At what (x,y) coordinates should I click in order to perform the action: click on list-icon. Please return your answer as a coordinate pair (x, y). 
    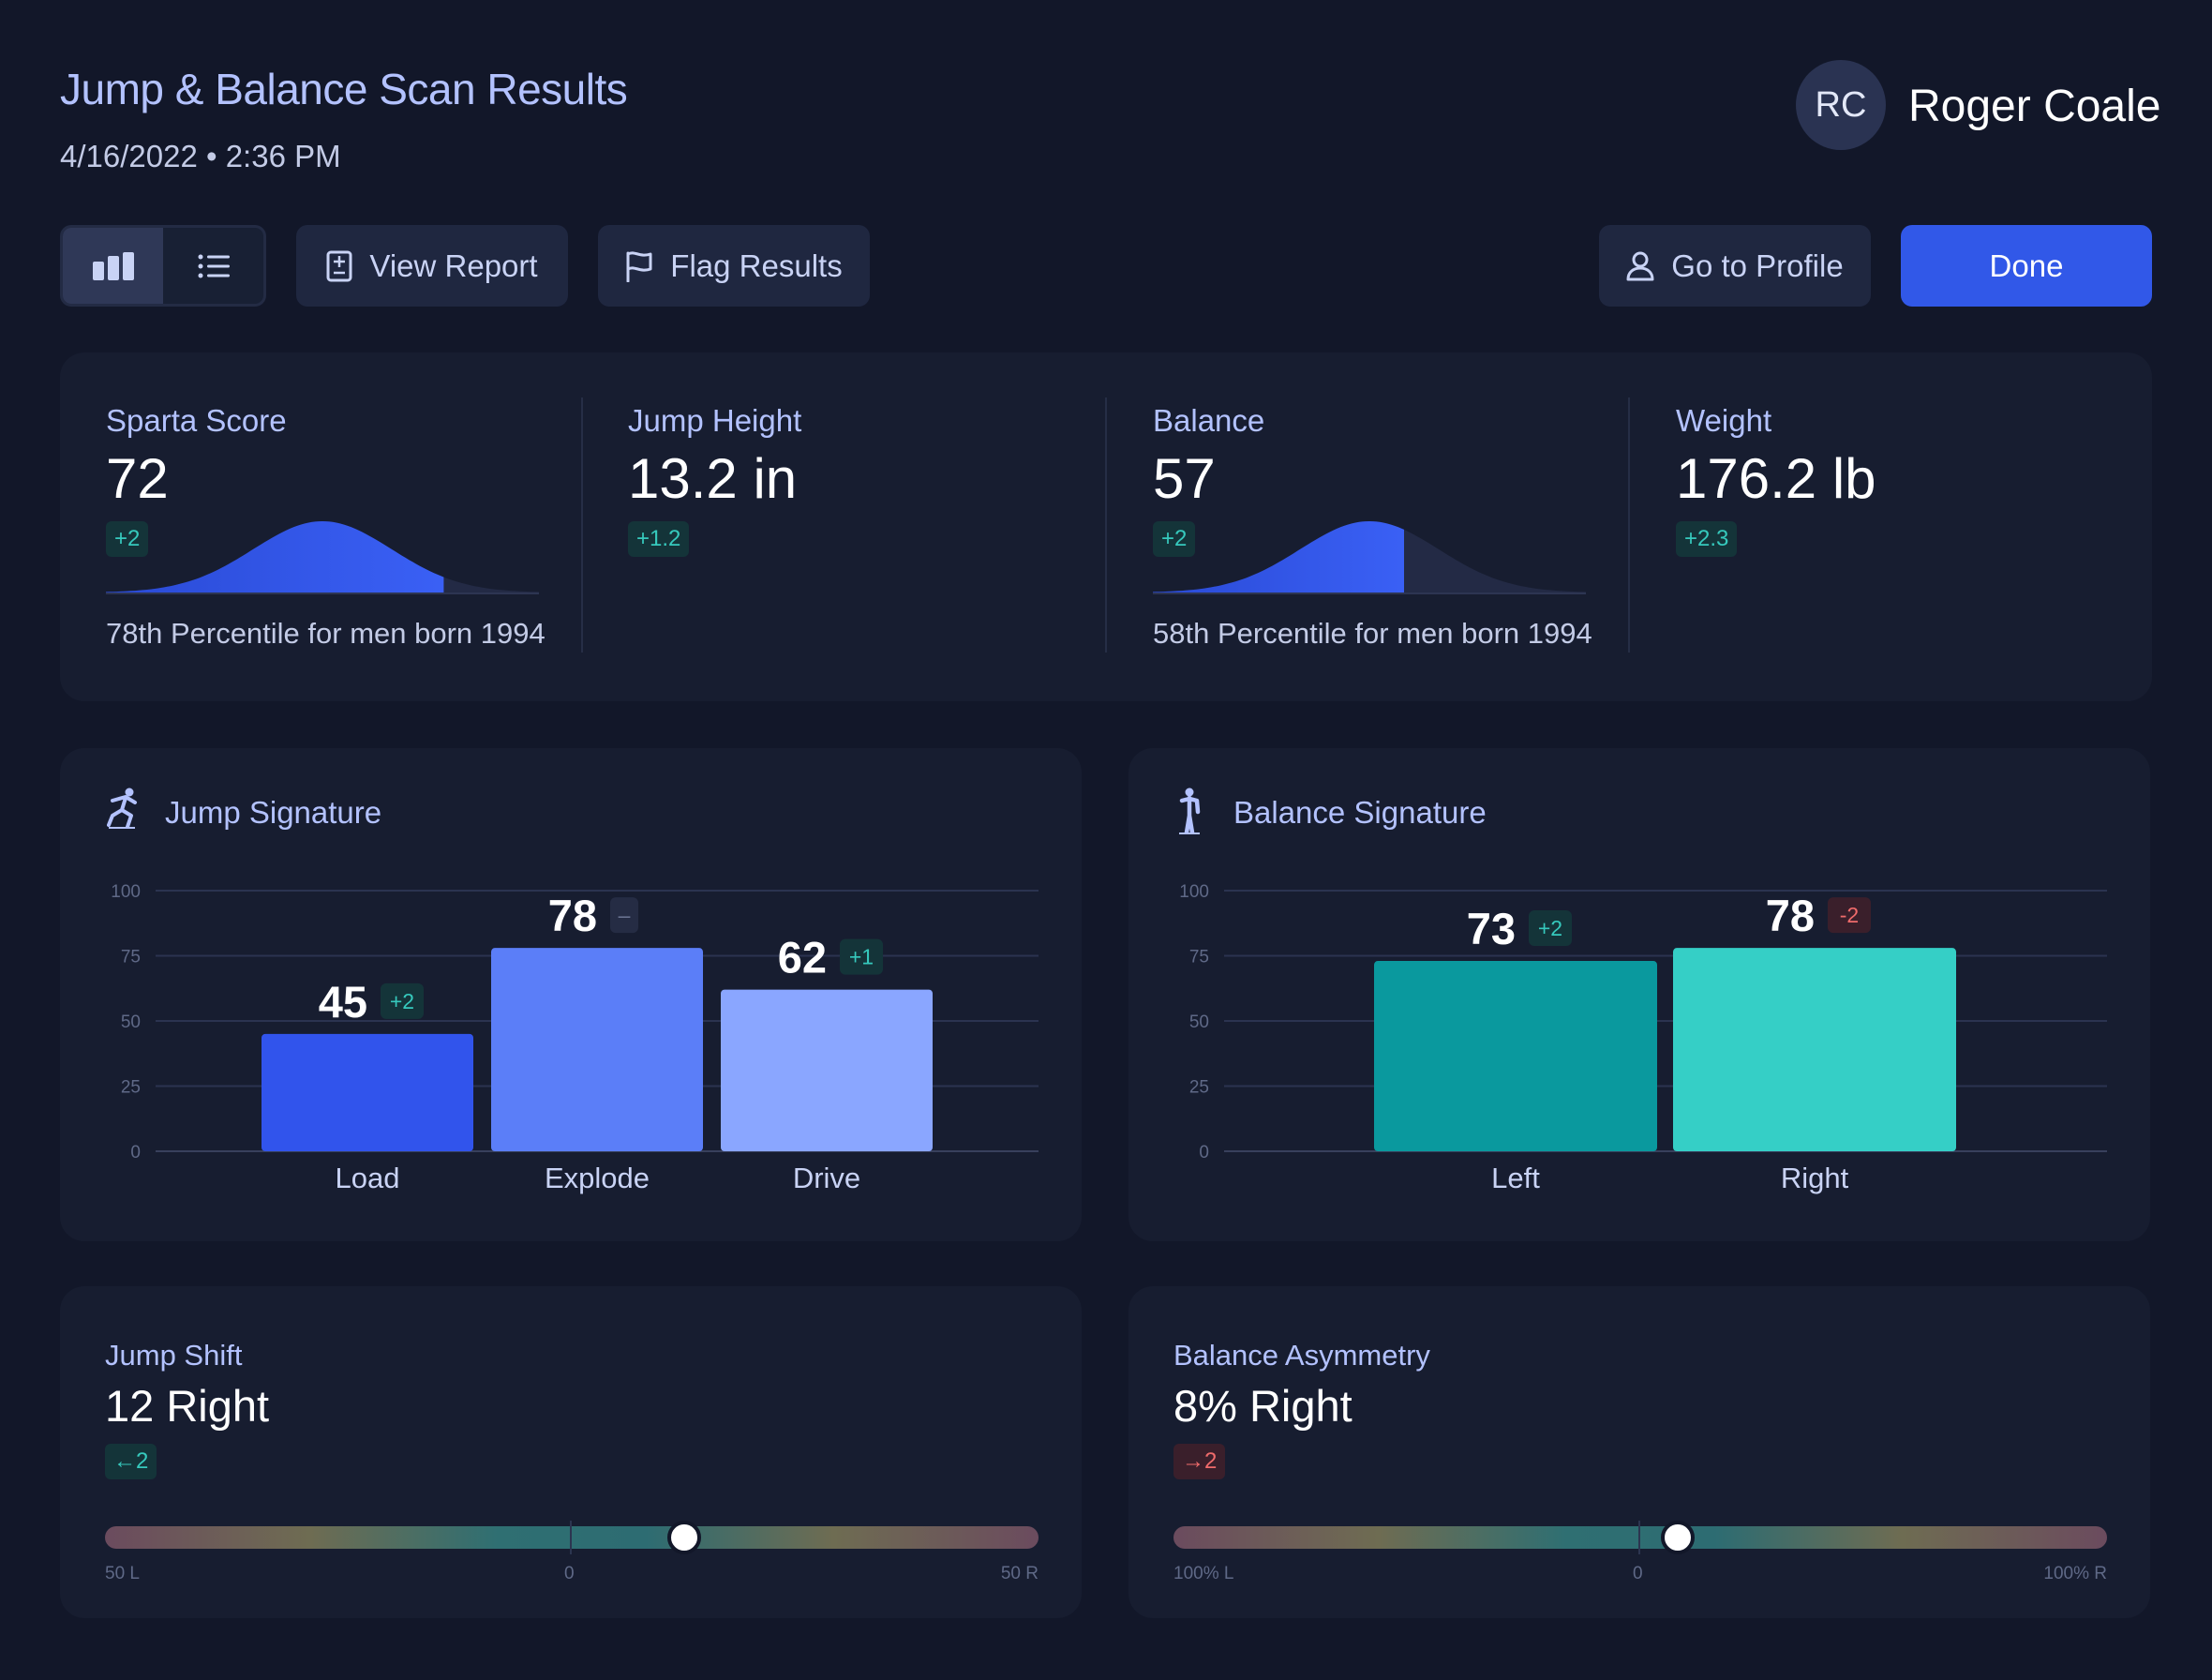
    Looking at the image, I should click on (214, 266).